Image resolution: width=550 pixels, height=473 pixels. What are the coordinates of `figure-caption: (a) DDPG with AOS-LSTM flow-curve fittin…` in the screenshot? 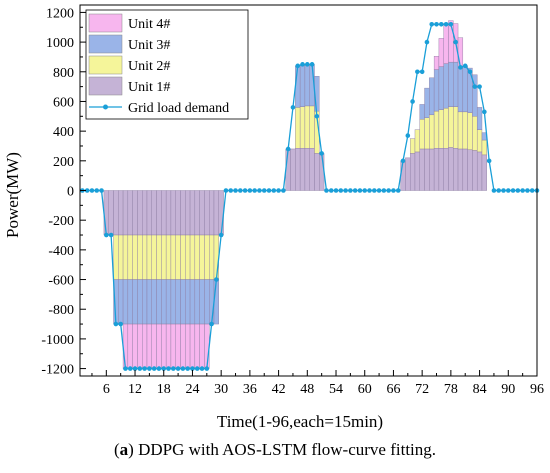 It's located at (275, 449).